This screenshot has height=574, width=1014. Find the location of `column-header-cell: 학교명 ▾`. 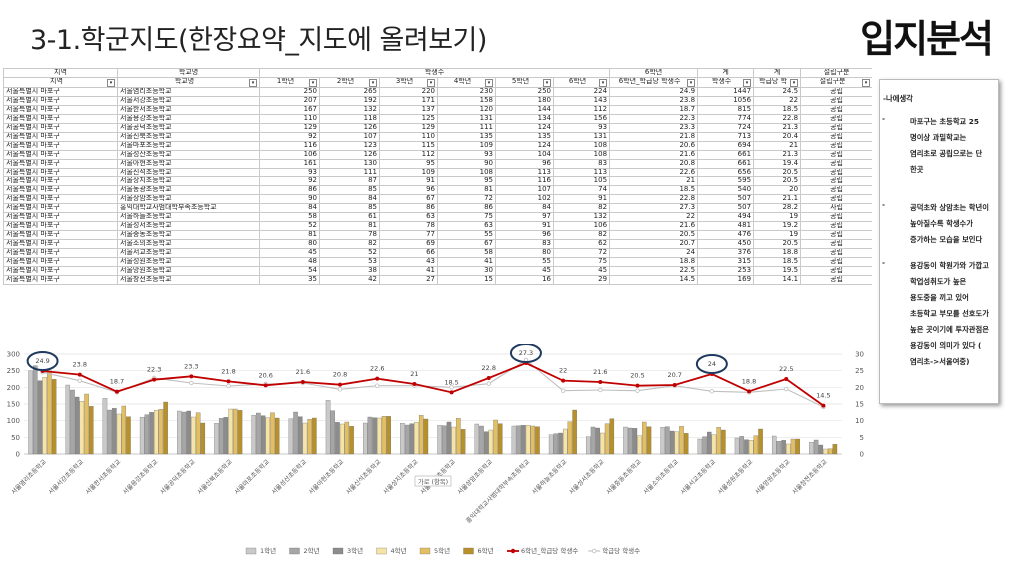

column-header-cell: 학교명 ▾ is located at coordinates (188, 82).